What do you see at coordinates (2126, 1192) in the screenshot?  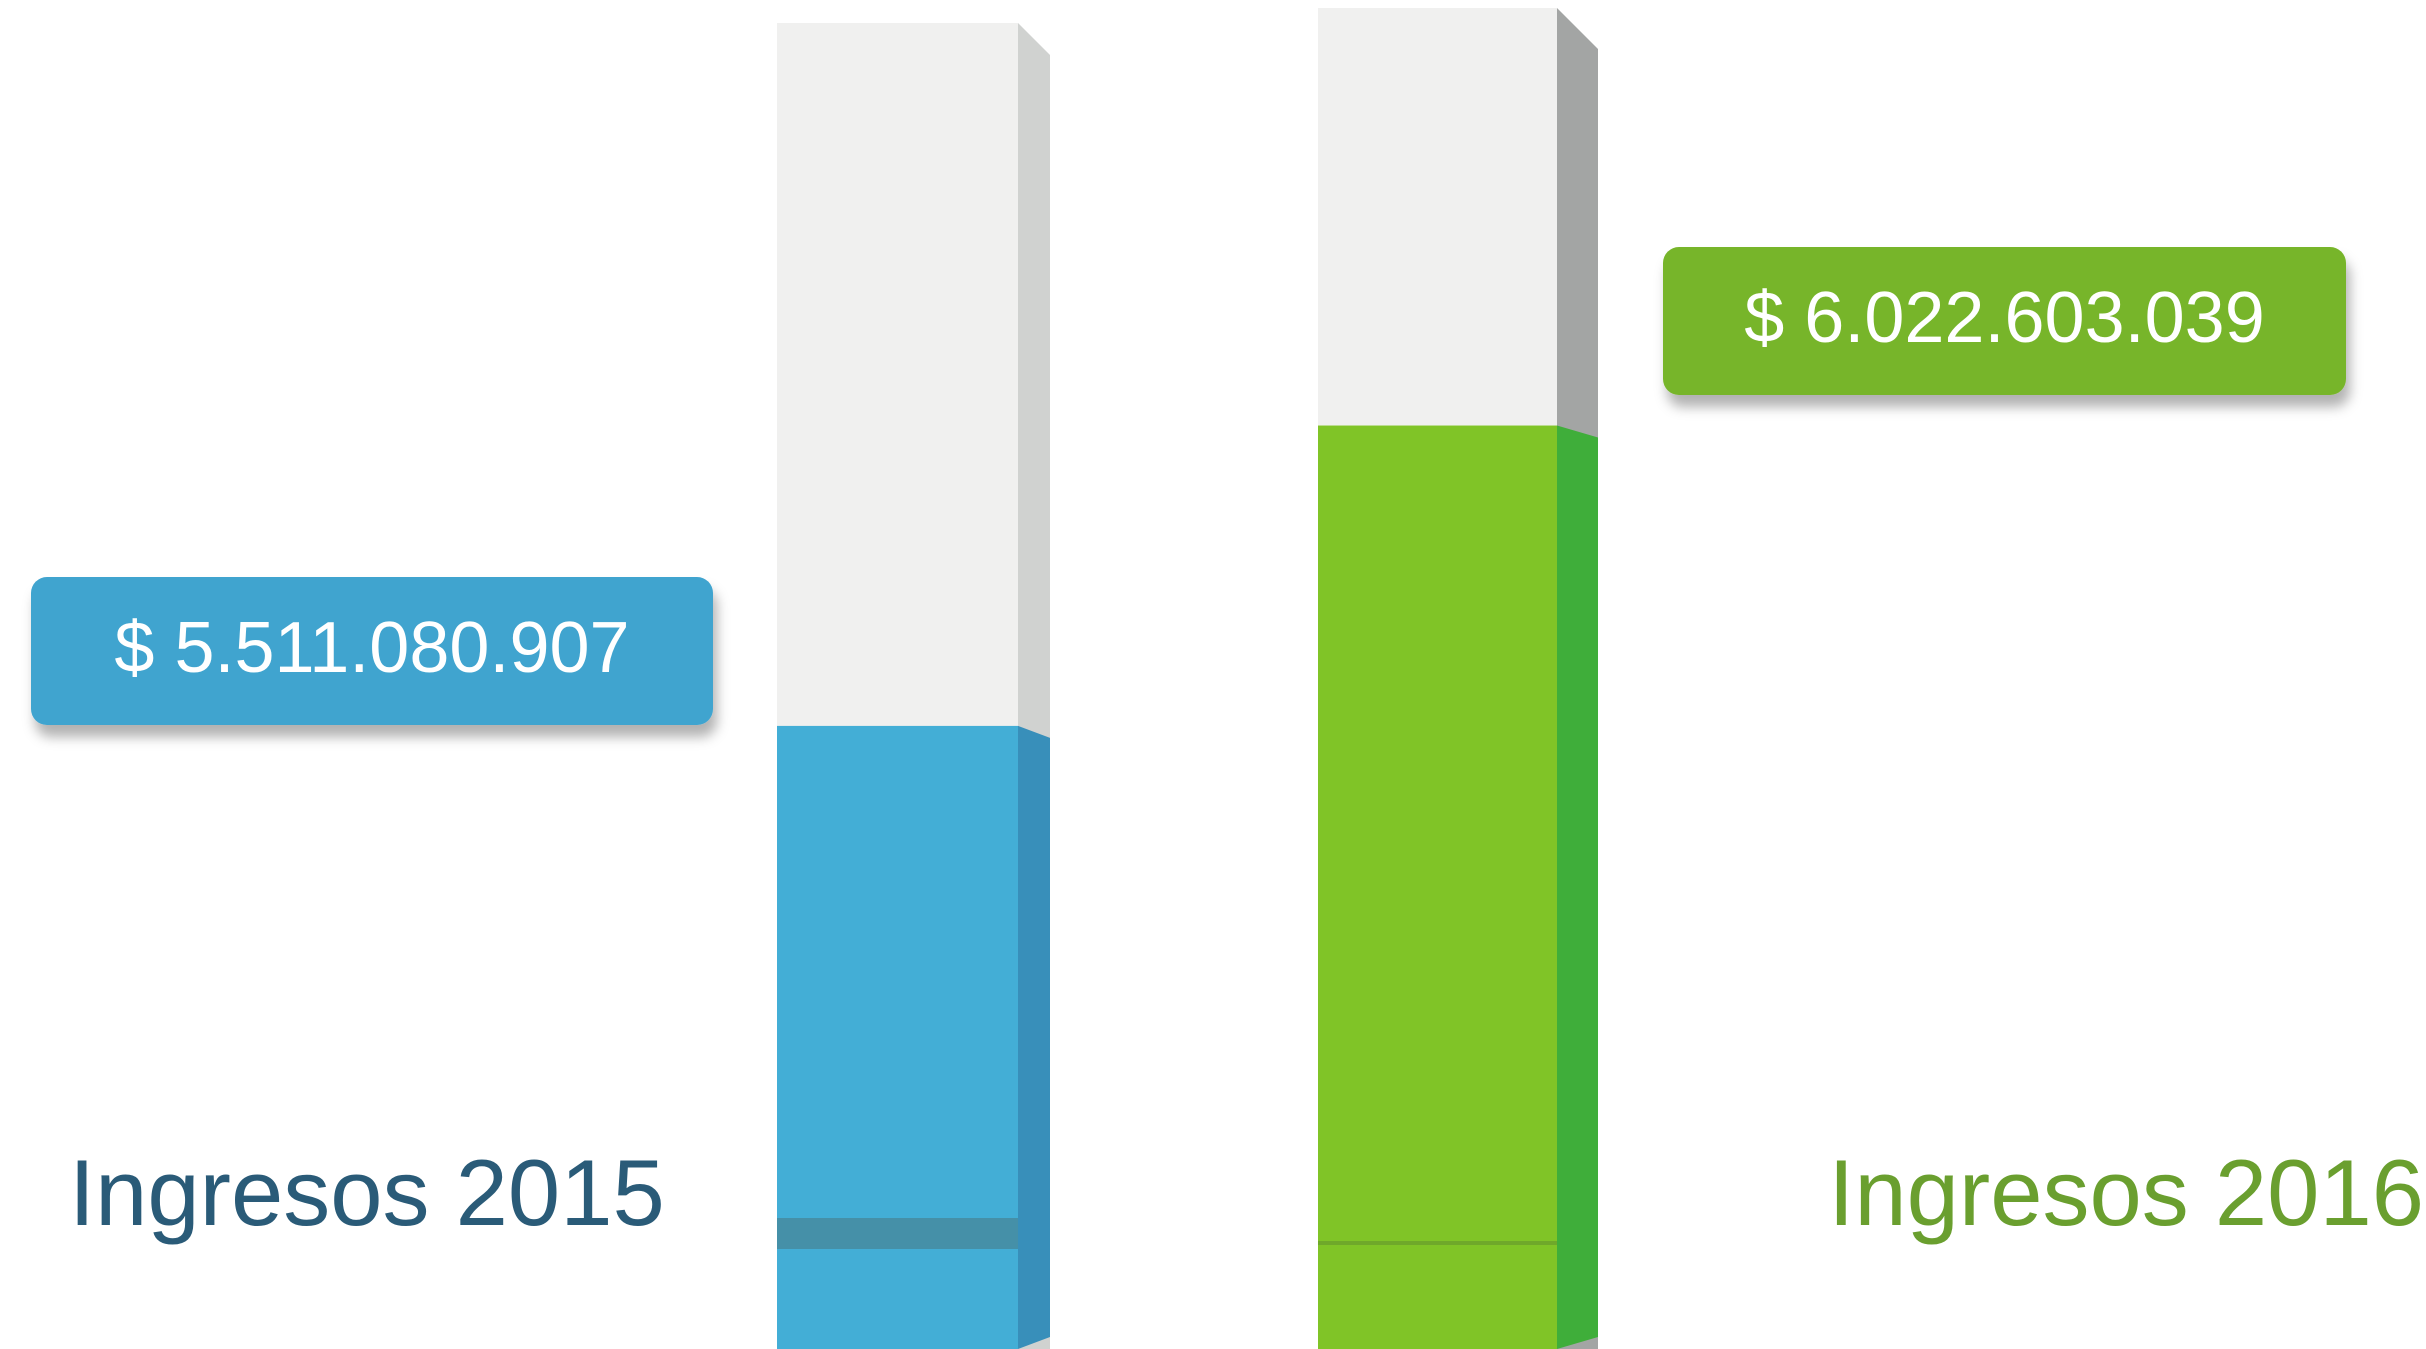 I see `category-label: Ingresos 2016` at bounding box center [2126, 1192].